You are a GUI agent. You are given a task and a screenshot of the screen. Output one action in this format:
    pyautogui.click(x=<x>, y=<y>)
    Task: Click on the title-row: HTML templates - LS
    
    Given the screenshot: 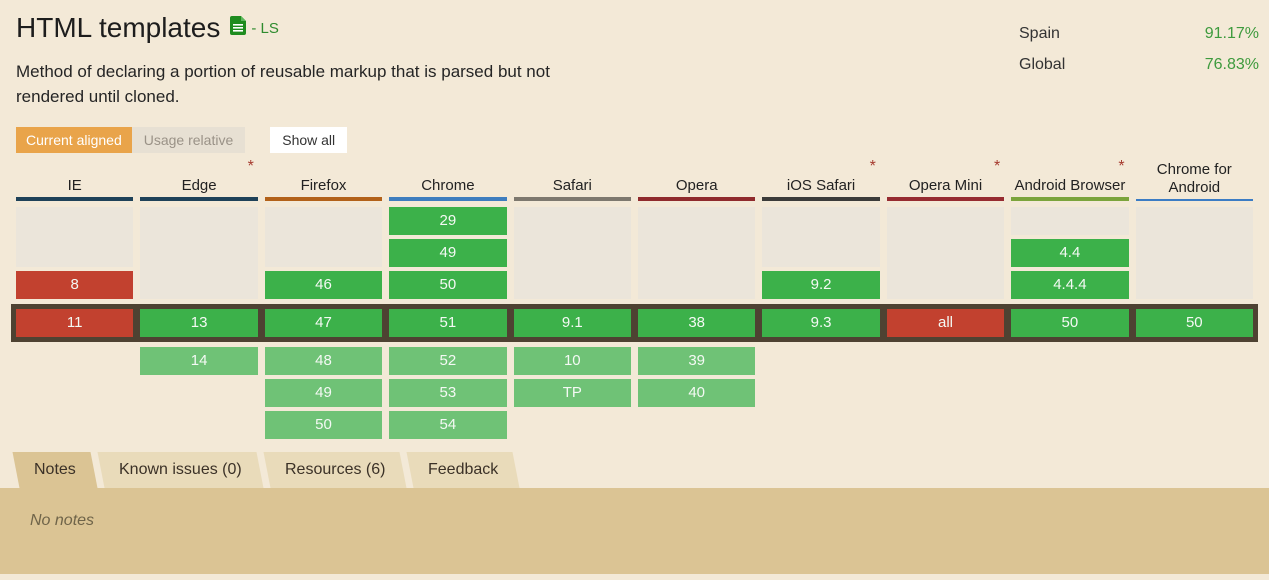 What is the action you would take?
    pyautogui.click(x=634, y=28)
    